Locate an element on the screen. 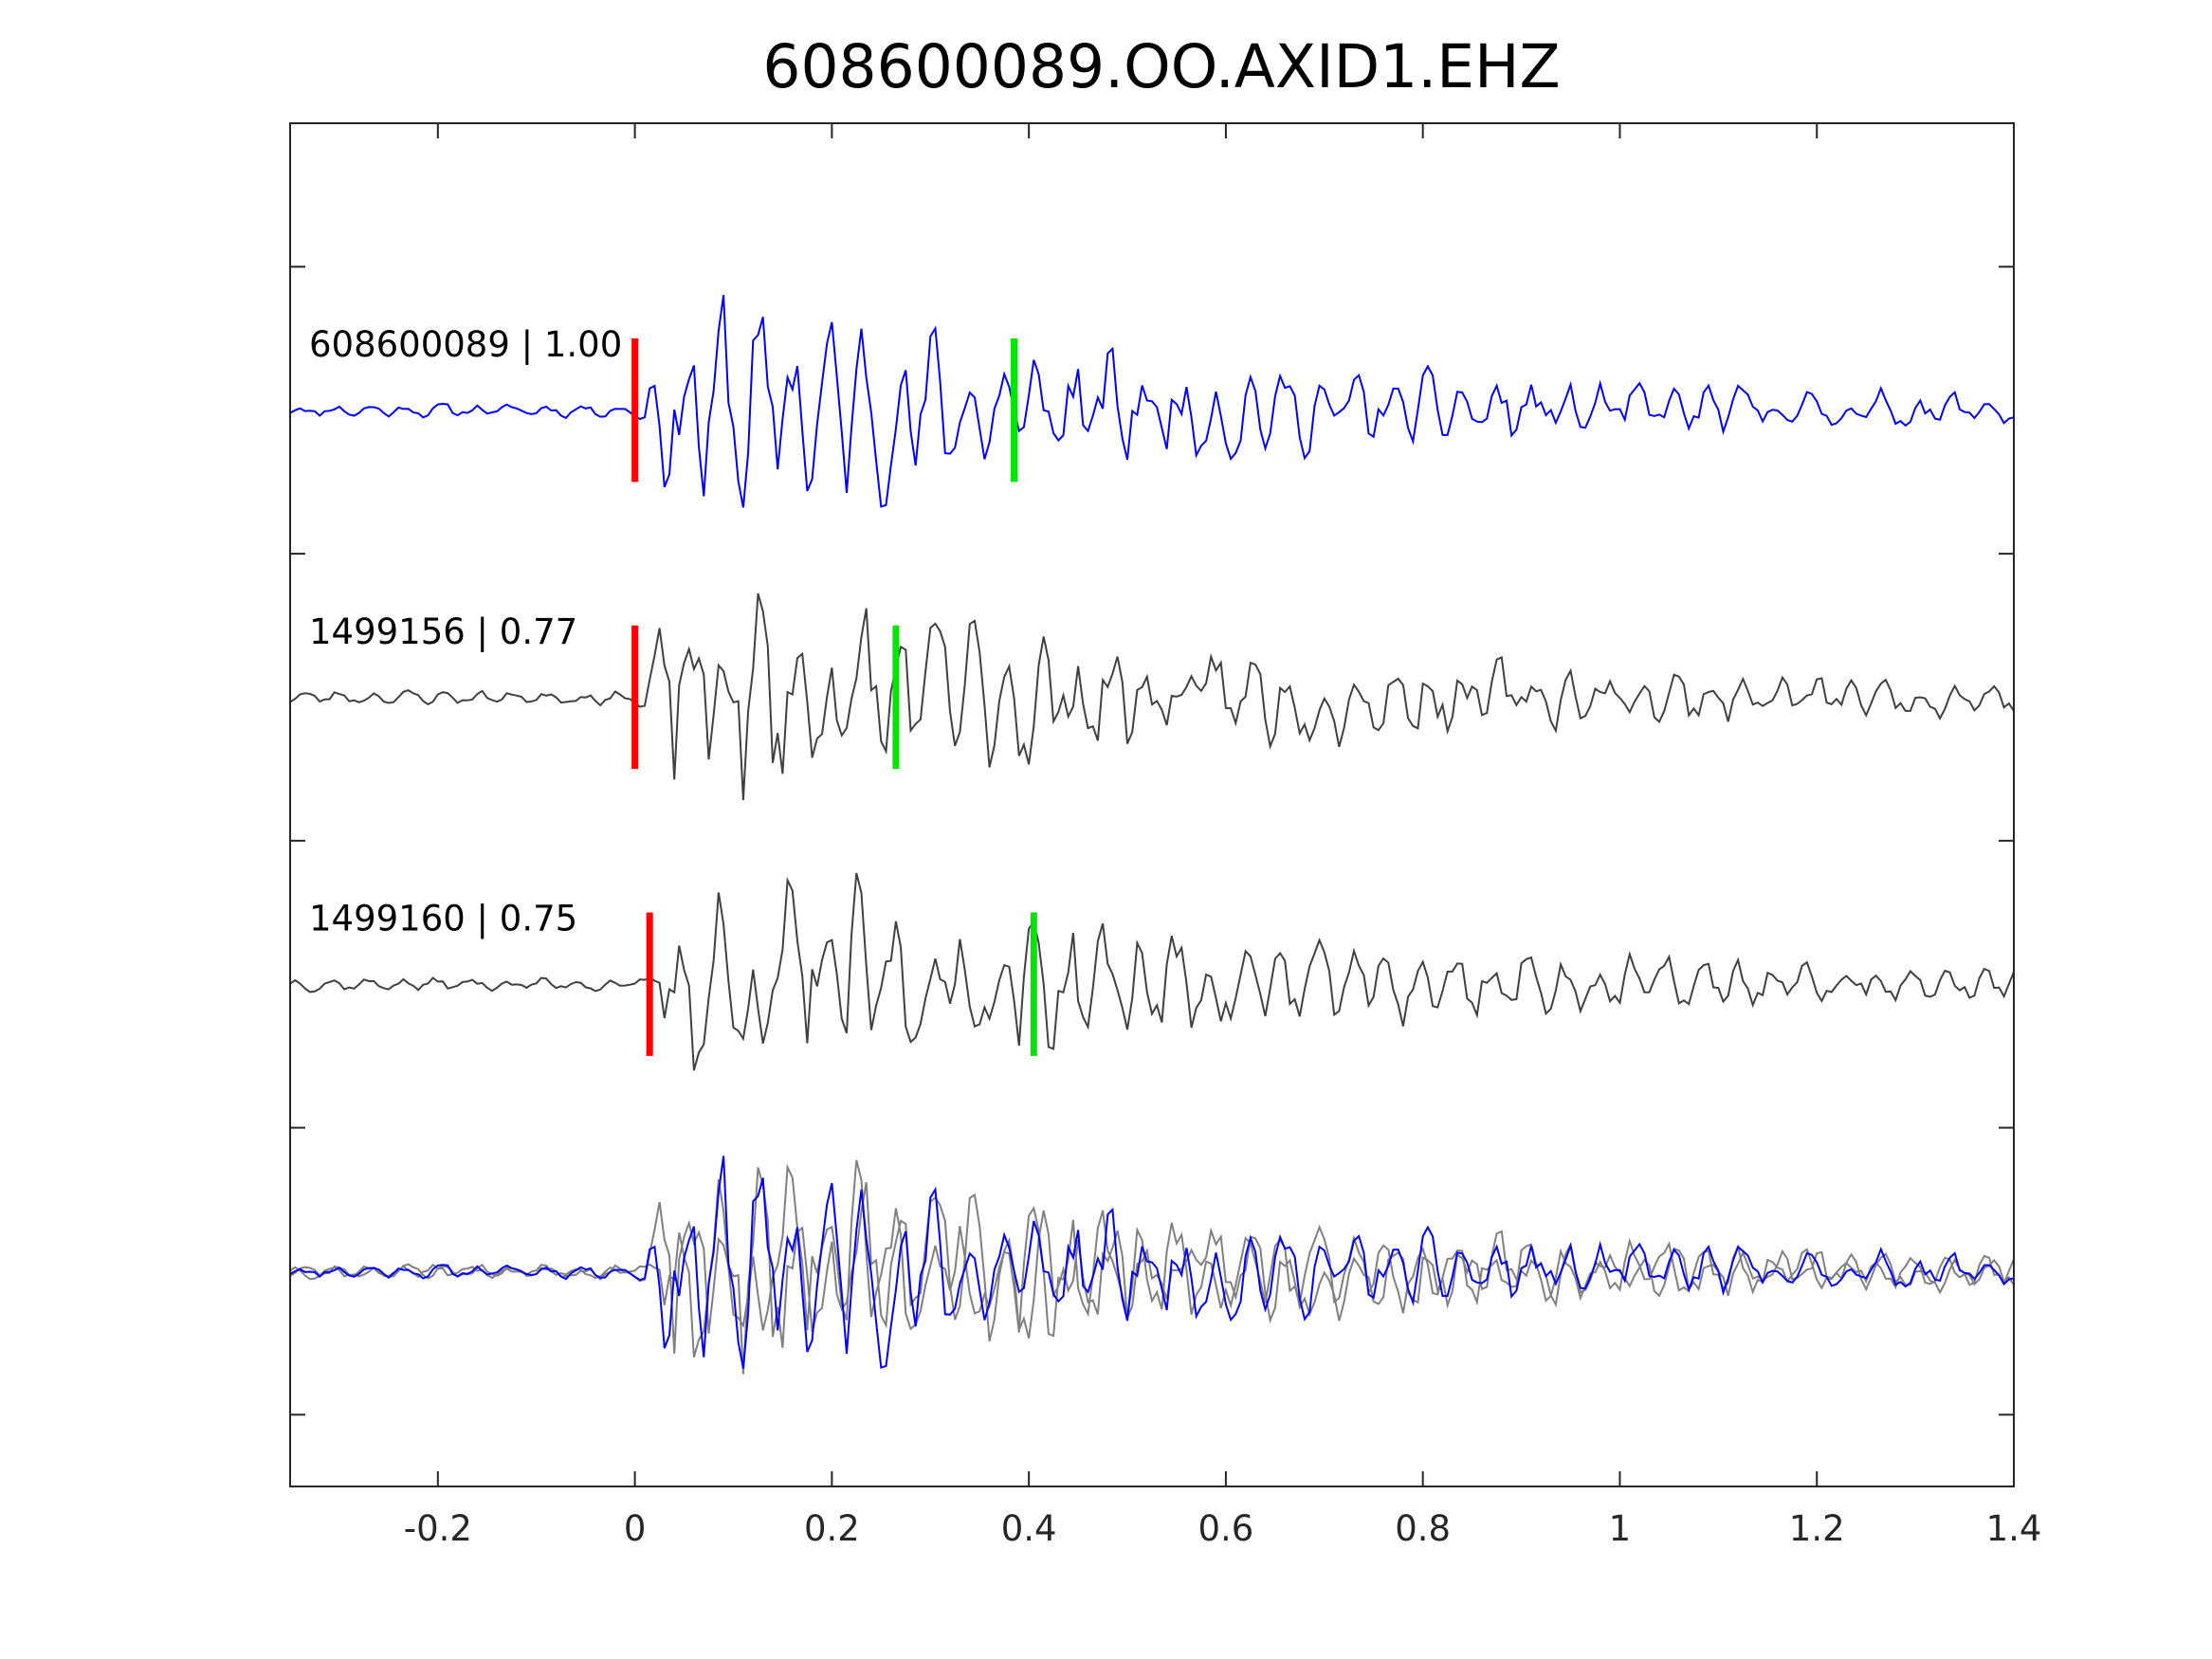 The width and height of the screenshot is (2212, 1659). trace-1-line is located at coordinates (1152, 401).